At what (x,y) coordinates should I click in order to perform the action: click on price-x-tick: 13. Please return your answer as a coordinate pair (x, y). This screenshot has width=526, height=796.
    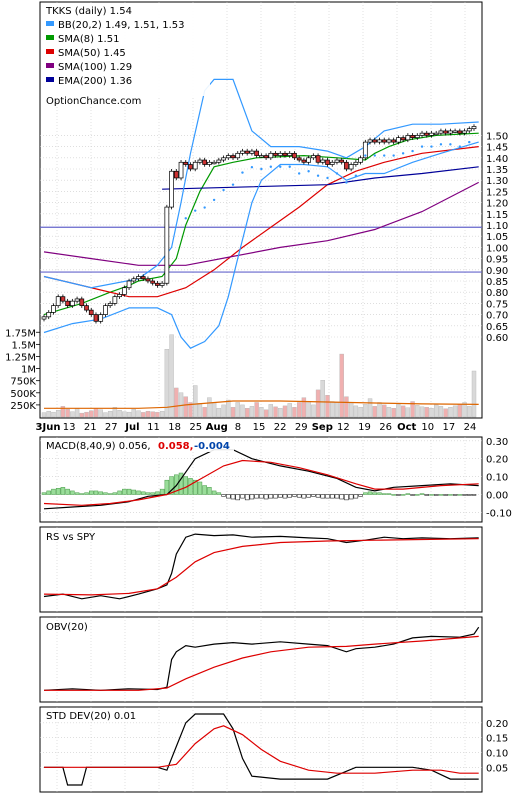
    Looking at the image, I should click on (69, 427).